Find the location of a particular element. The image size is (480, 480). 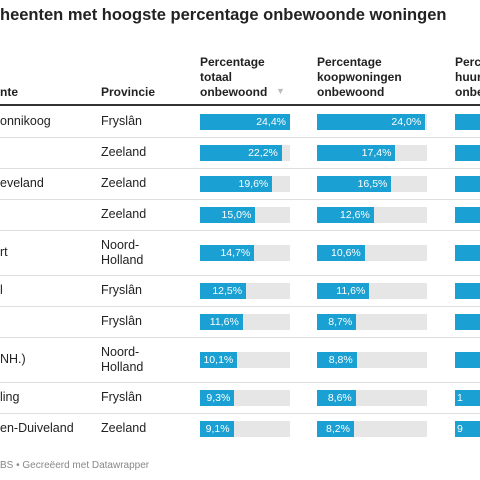

cell-gemeente: l is located at coordinates (1, 289).